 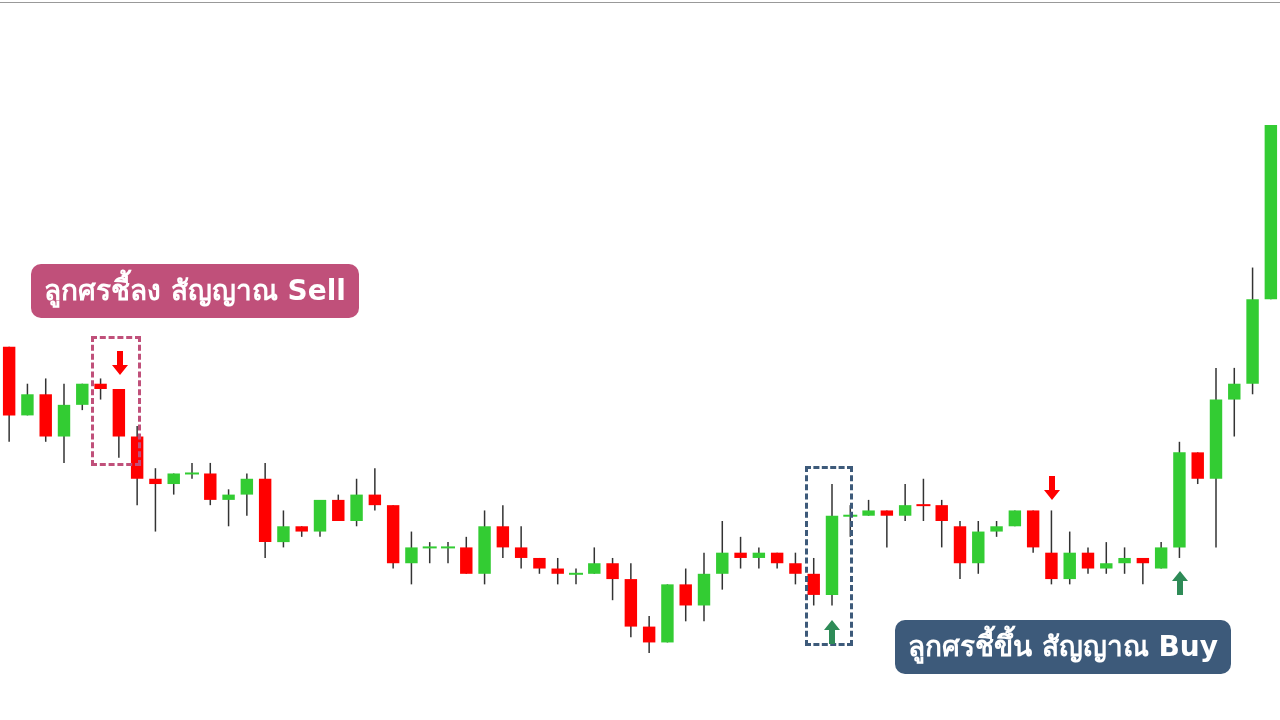 What do you see at coordinates (195, 291) in the screenshot?
I see `annotation: ลูกศรชี้ลง สัญญาณ Sell` at bounding box center [195, 291].